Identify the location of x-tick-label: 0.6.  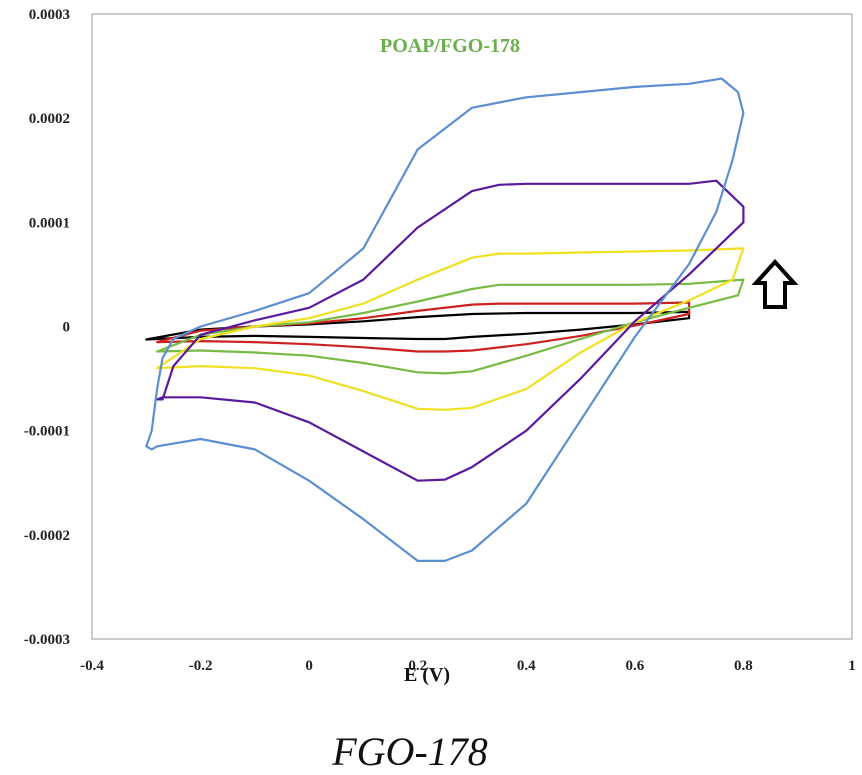
(635, 666).